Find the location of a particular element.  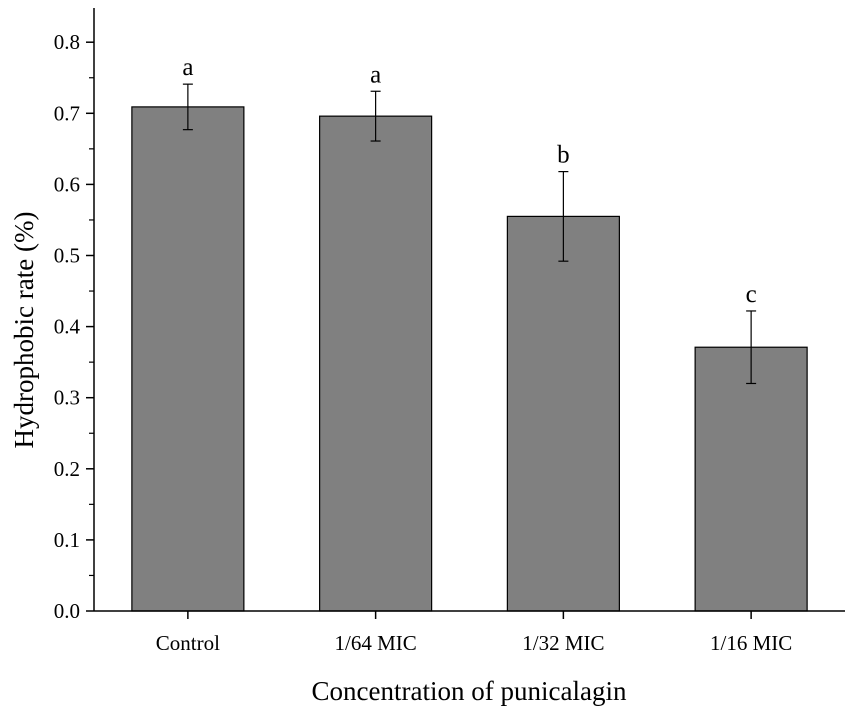

y-tick-label: 0.5 is located at coordinates (67, 256).